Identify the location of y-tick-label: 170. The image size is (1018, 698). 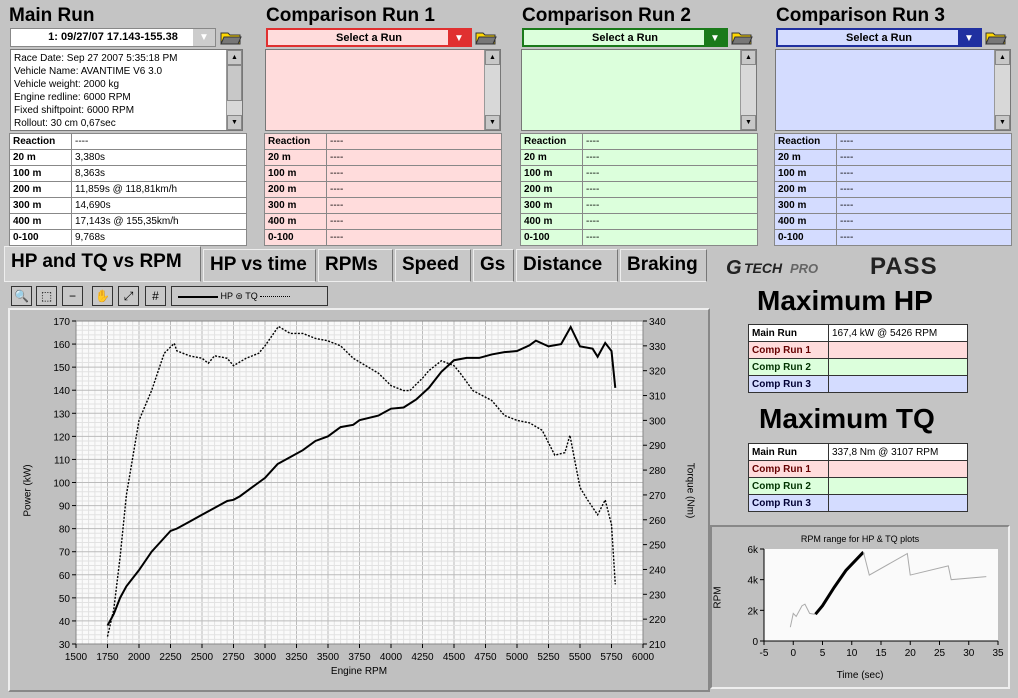
(61, 322).